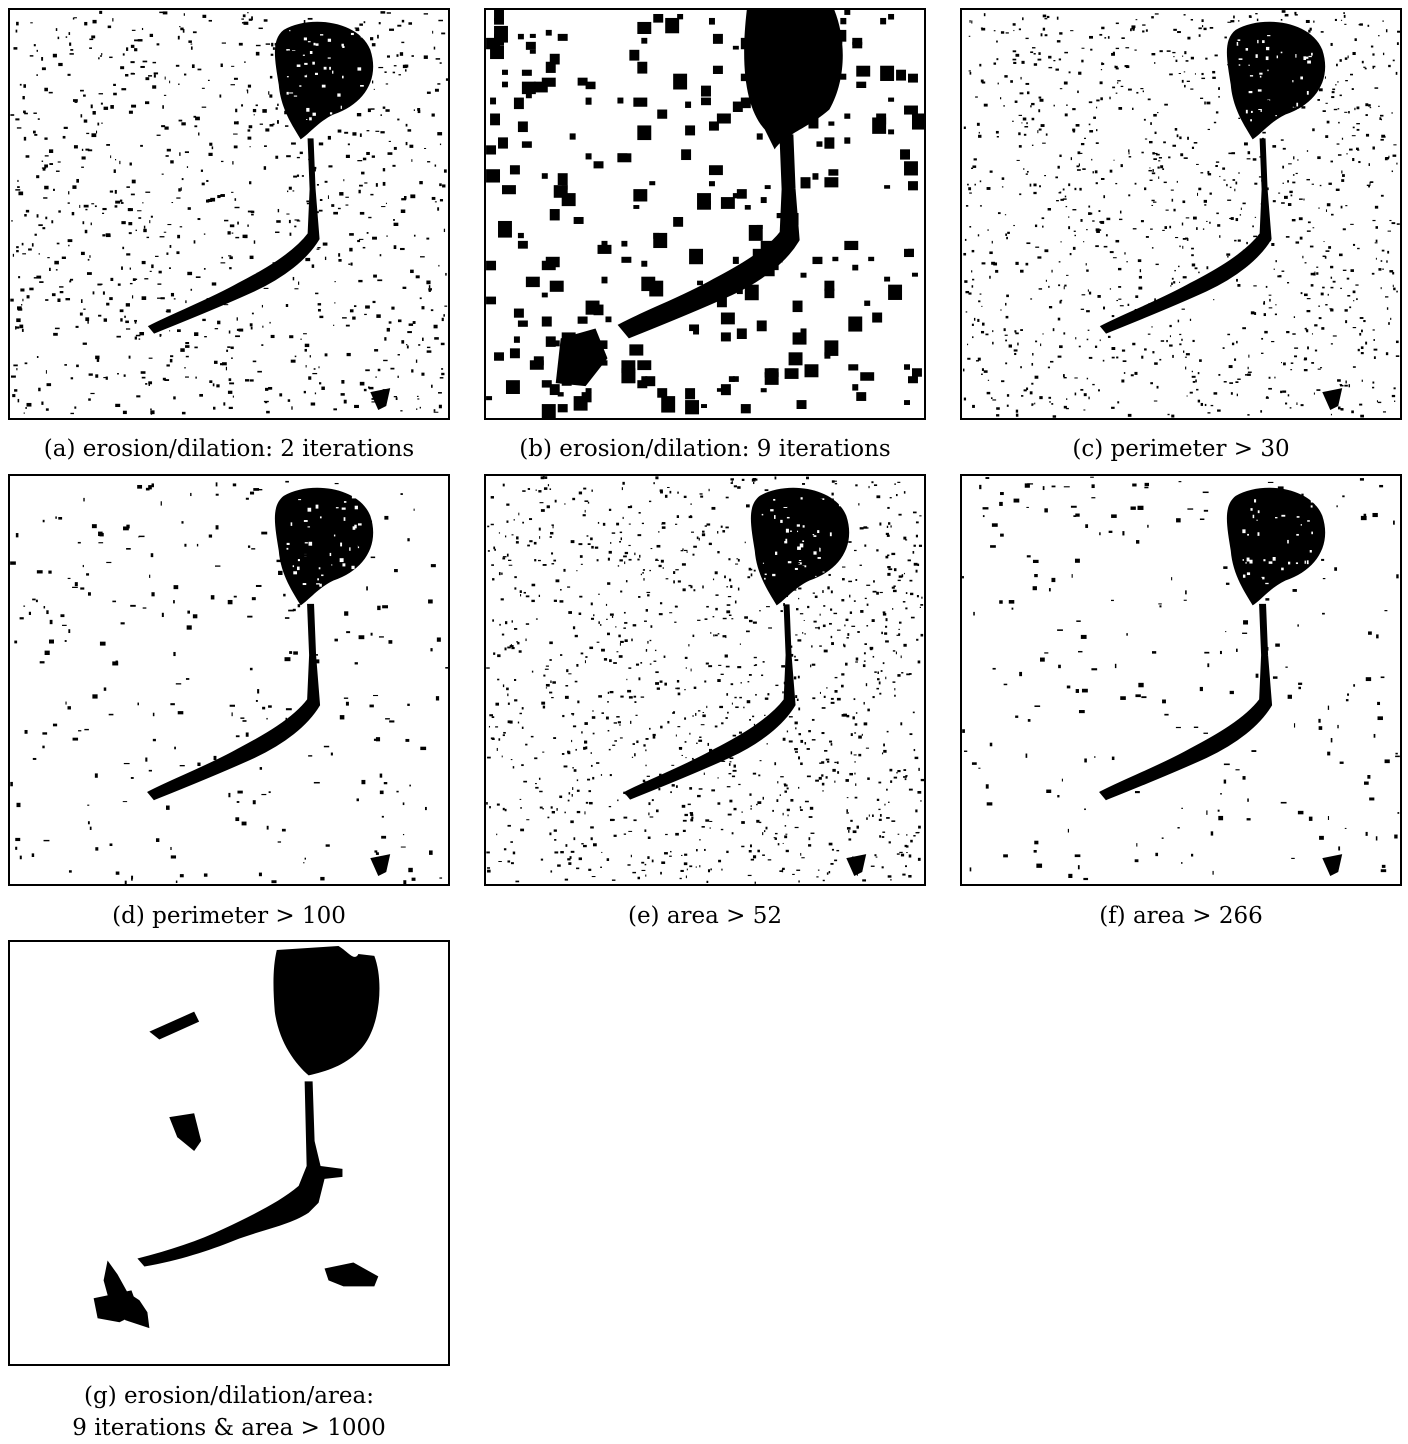 This screenshot has height=1444, width=1408. I want to click on panel-b-binary-map, so click(705, 214).